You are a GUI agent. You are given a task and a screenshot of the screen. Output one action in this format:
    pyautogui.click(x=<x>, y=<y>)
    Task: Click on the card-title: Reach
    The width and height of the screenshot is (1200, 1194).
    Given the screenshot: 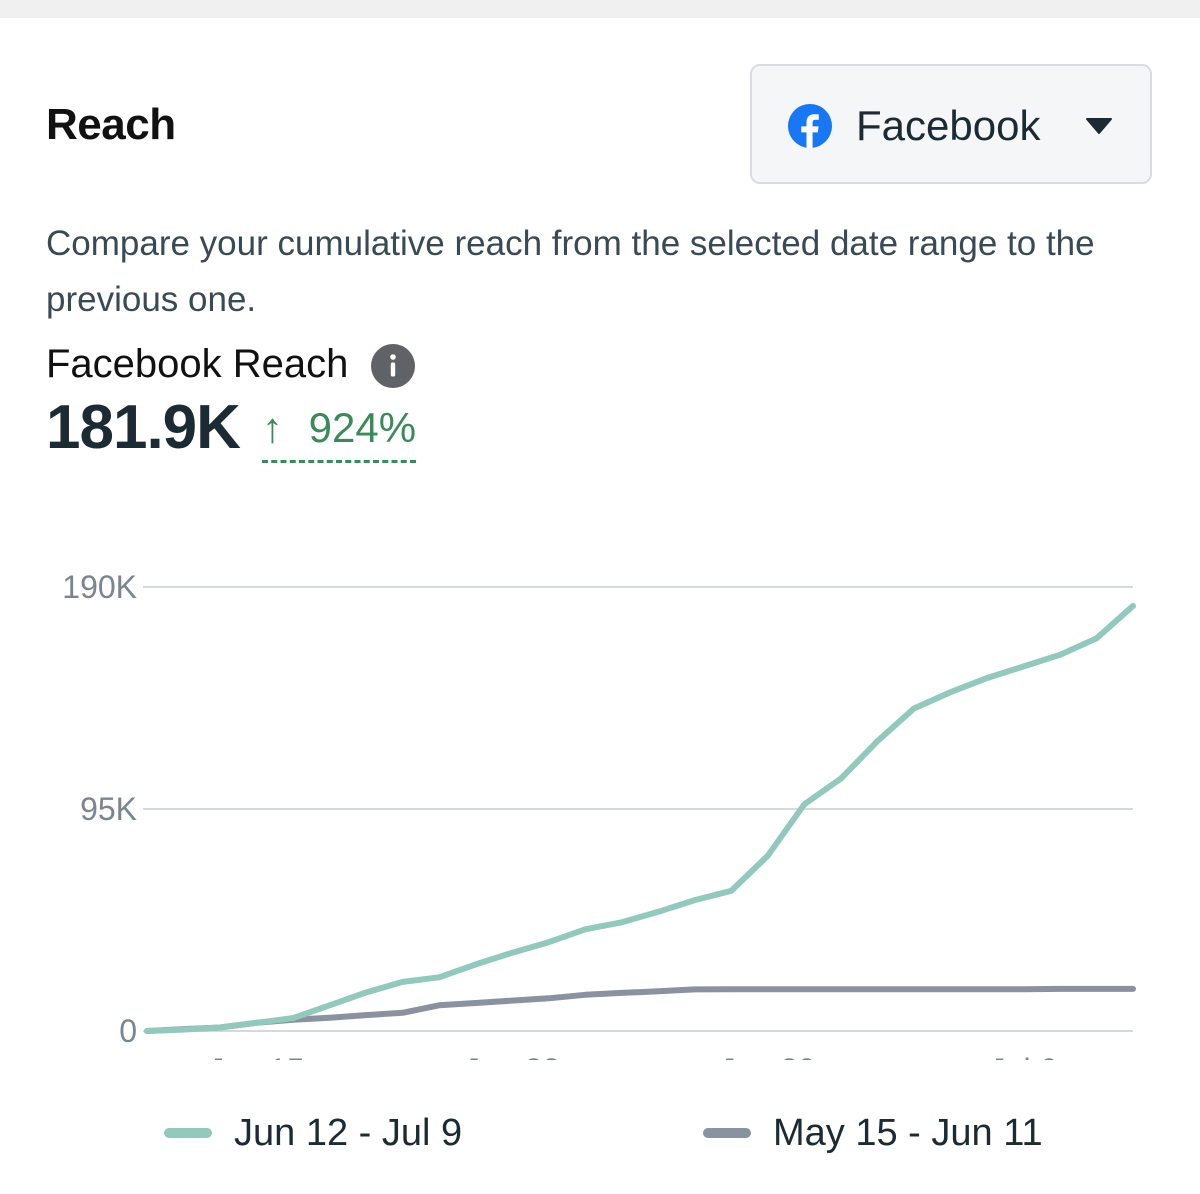 What is the action you would take?
    pyautogui.click(x=111, y=124)
    